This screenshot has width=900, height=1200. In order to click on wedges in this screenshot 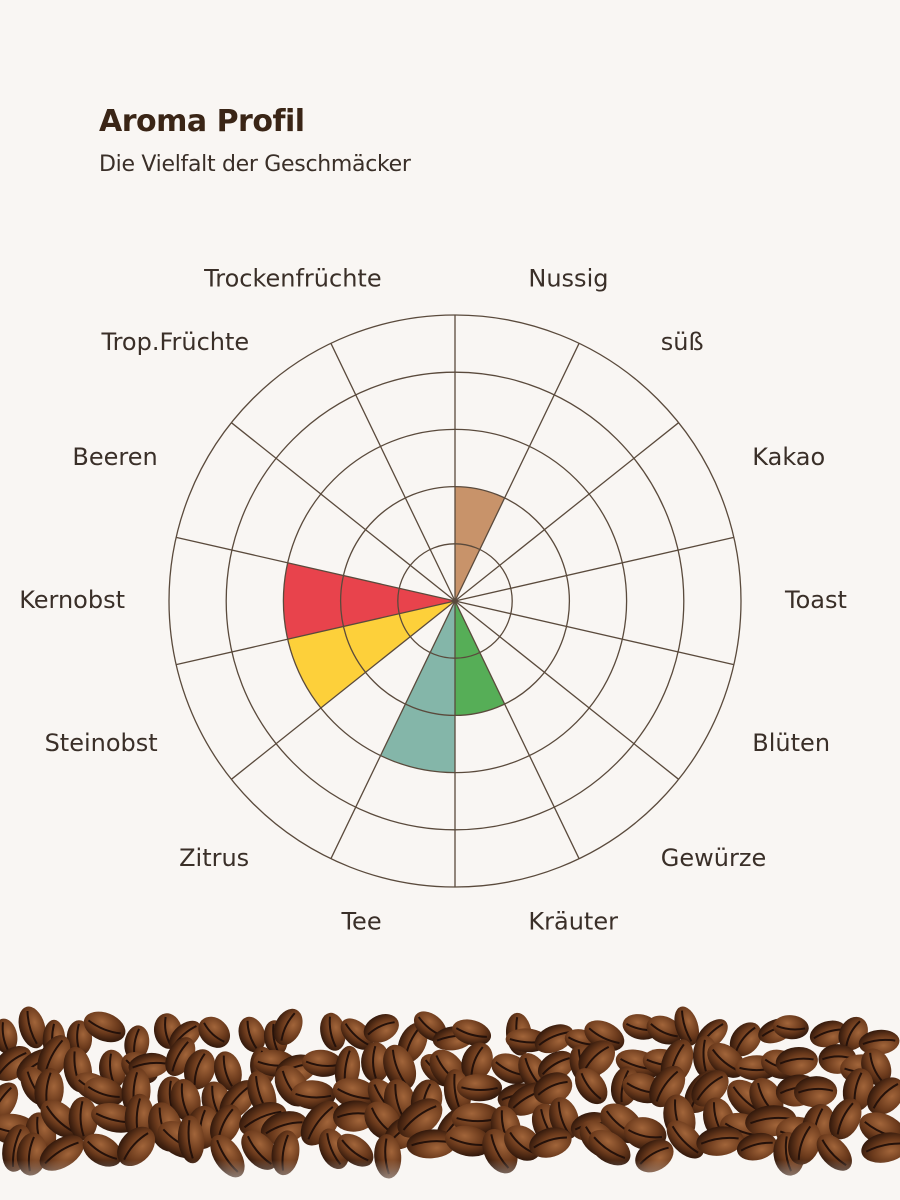, I will do `click(394, 629)`.